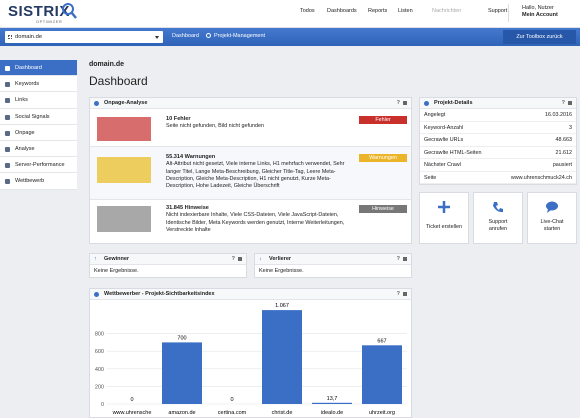  Describe the element at coordinates (181, 413) in the screenshot. I see `x-tick-label: amazon.de` at that location.